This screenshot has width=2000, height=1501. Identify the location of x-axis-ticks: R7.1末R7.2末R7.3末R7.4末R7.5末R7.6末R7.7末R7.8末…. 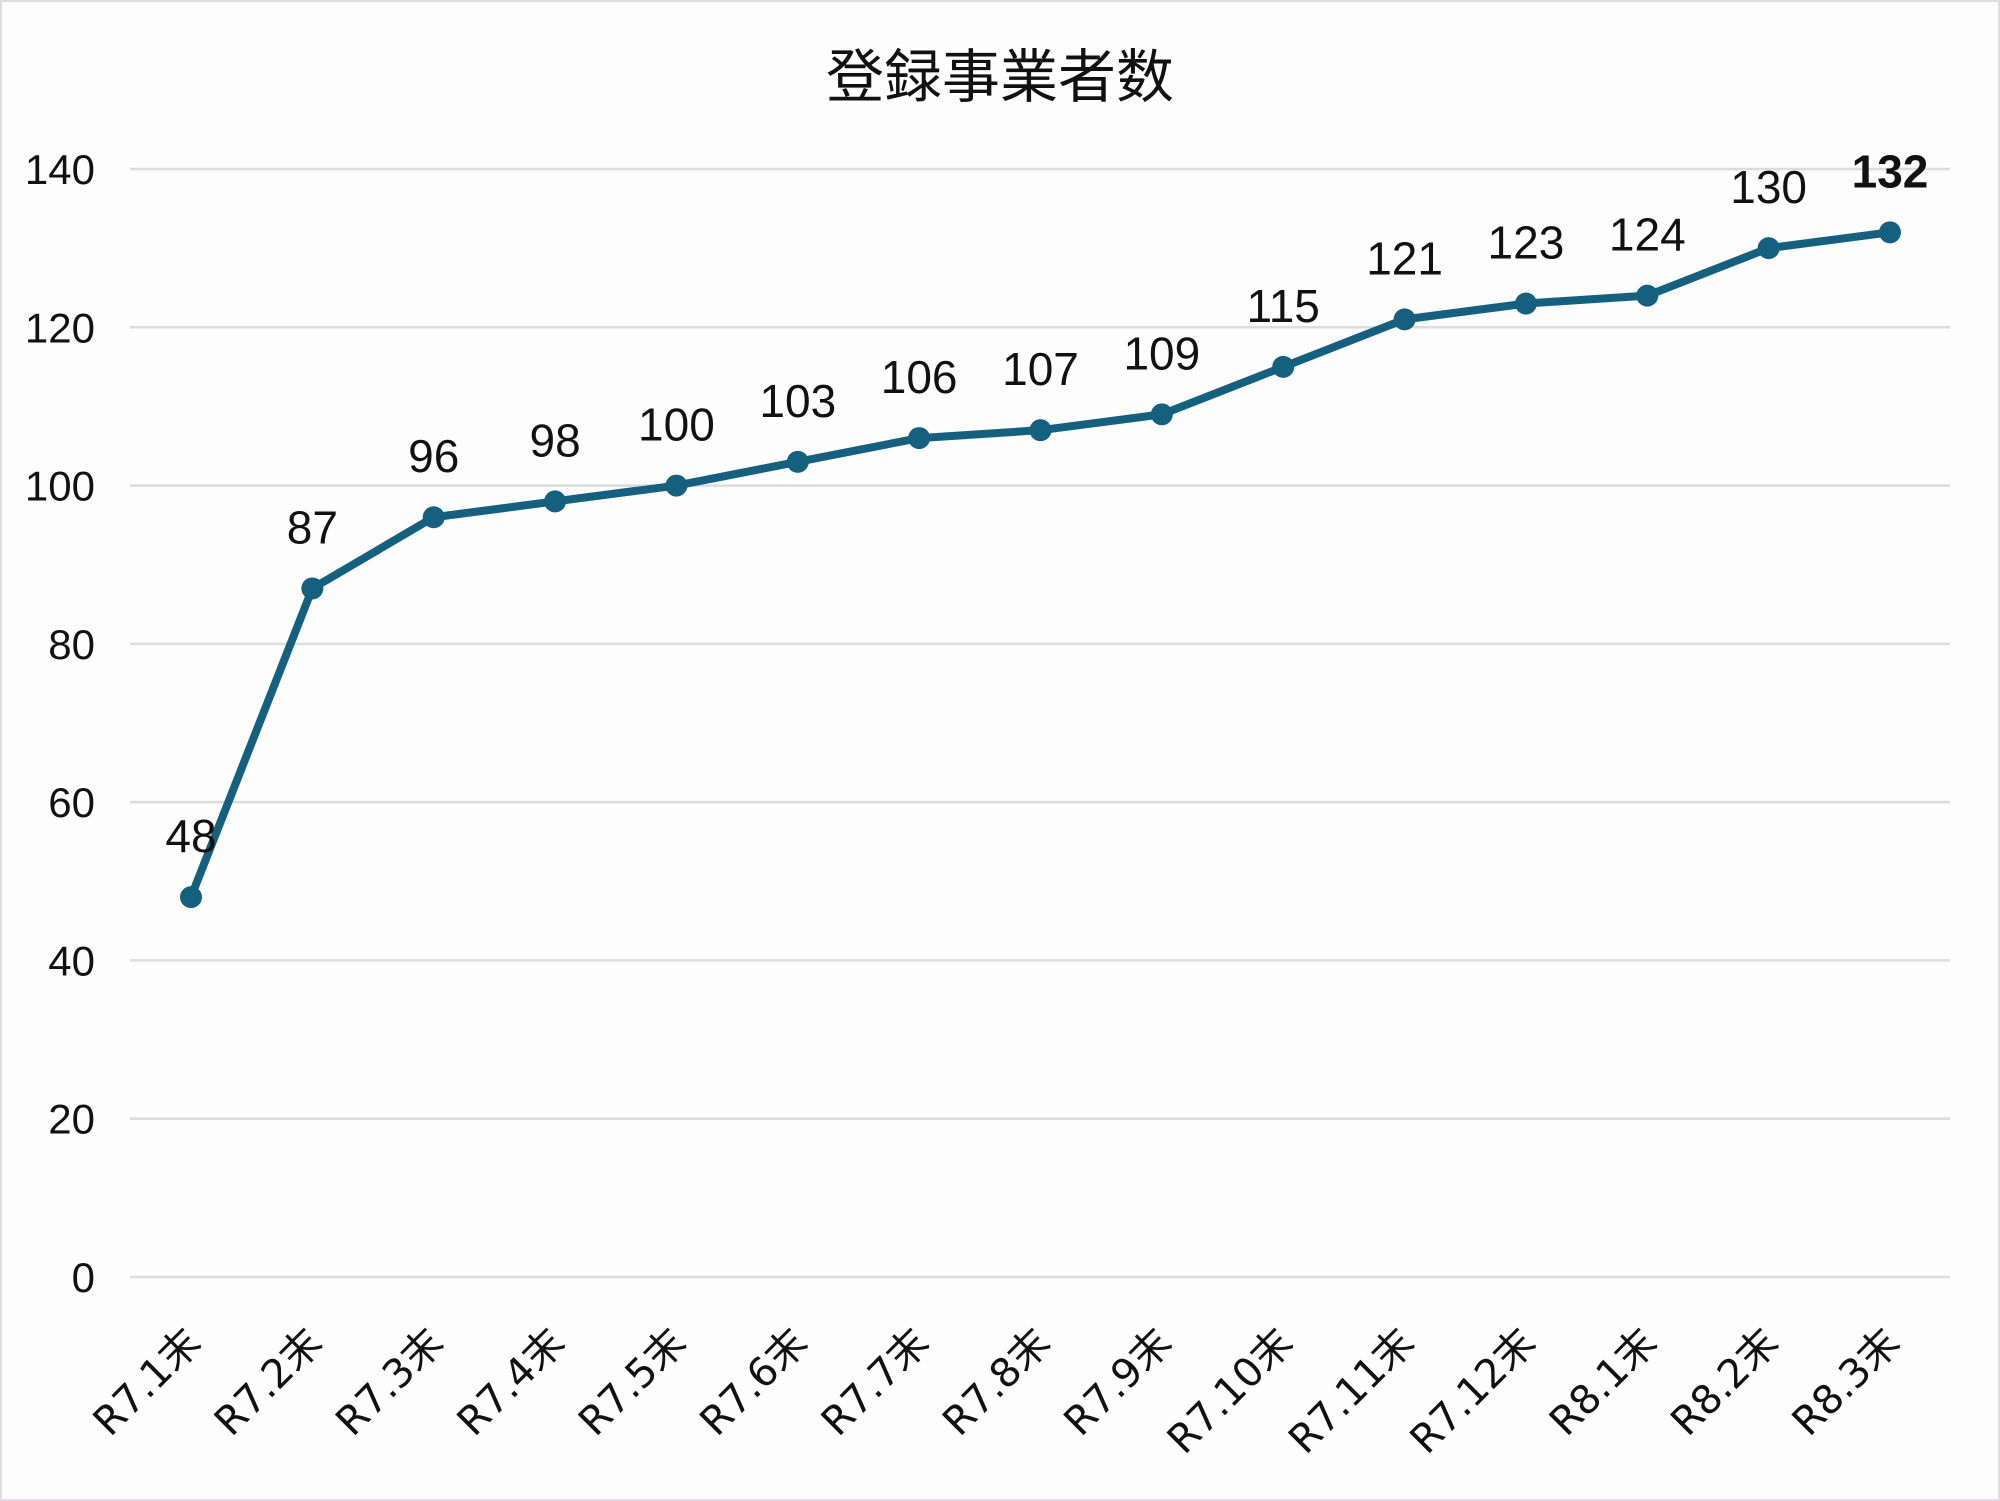
(997, 1391).